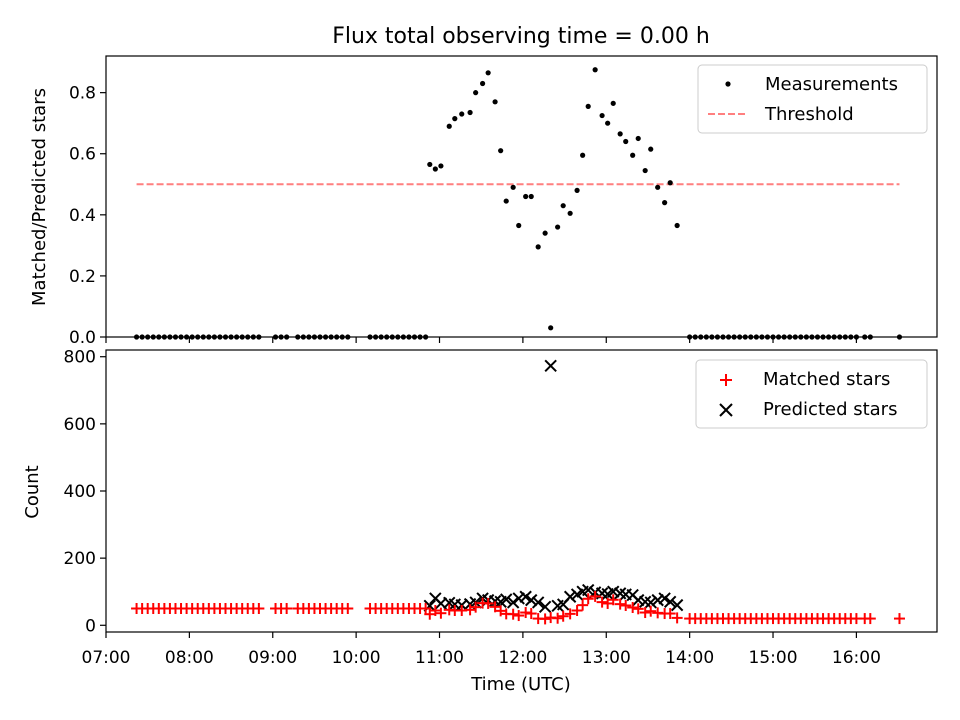  What do you see at coordinates (356, 658) in the screenshot?
I see `x-tick-label: 10:00` at bounding box center [356, 658].